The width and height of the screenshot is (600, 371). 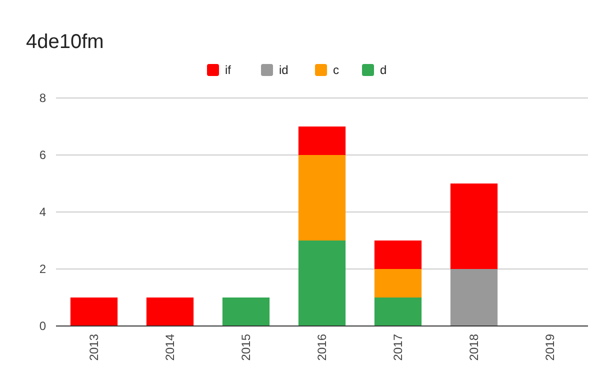 What do you see at coordinates (550, 347) in the screenshot?
I see `x-tick-label: 2019` at bounding box center [550, 347].